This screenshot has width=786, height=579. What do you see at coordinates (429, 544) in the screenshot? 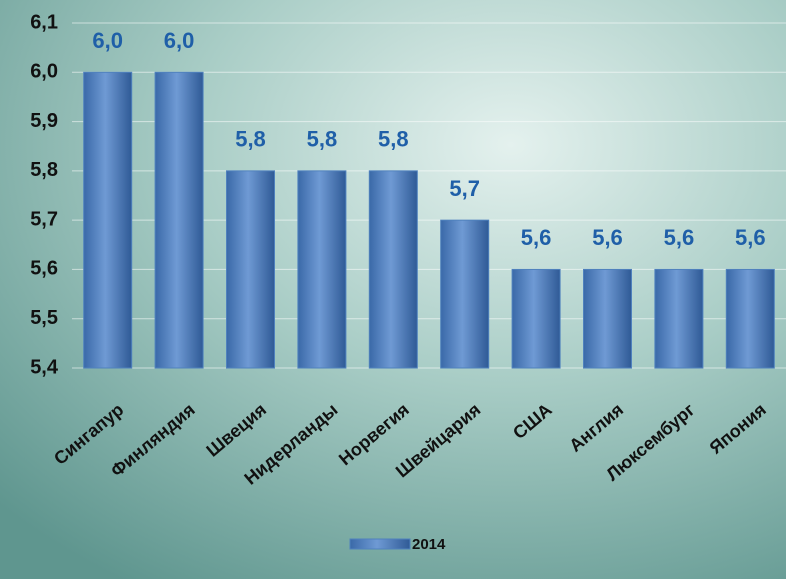
I see `legend-label: 2014` at bounding box center [429, 544].